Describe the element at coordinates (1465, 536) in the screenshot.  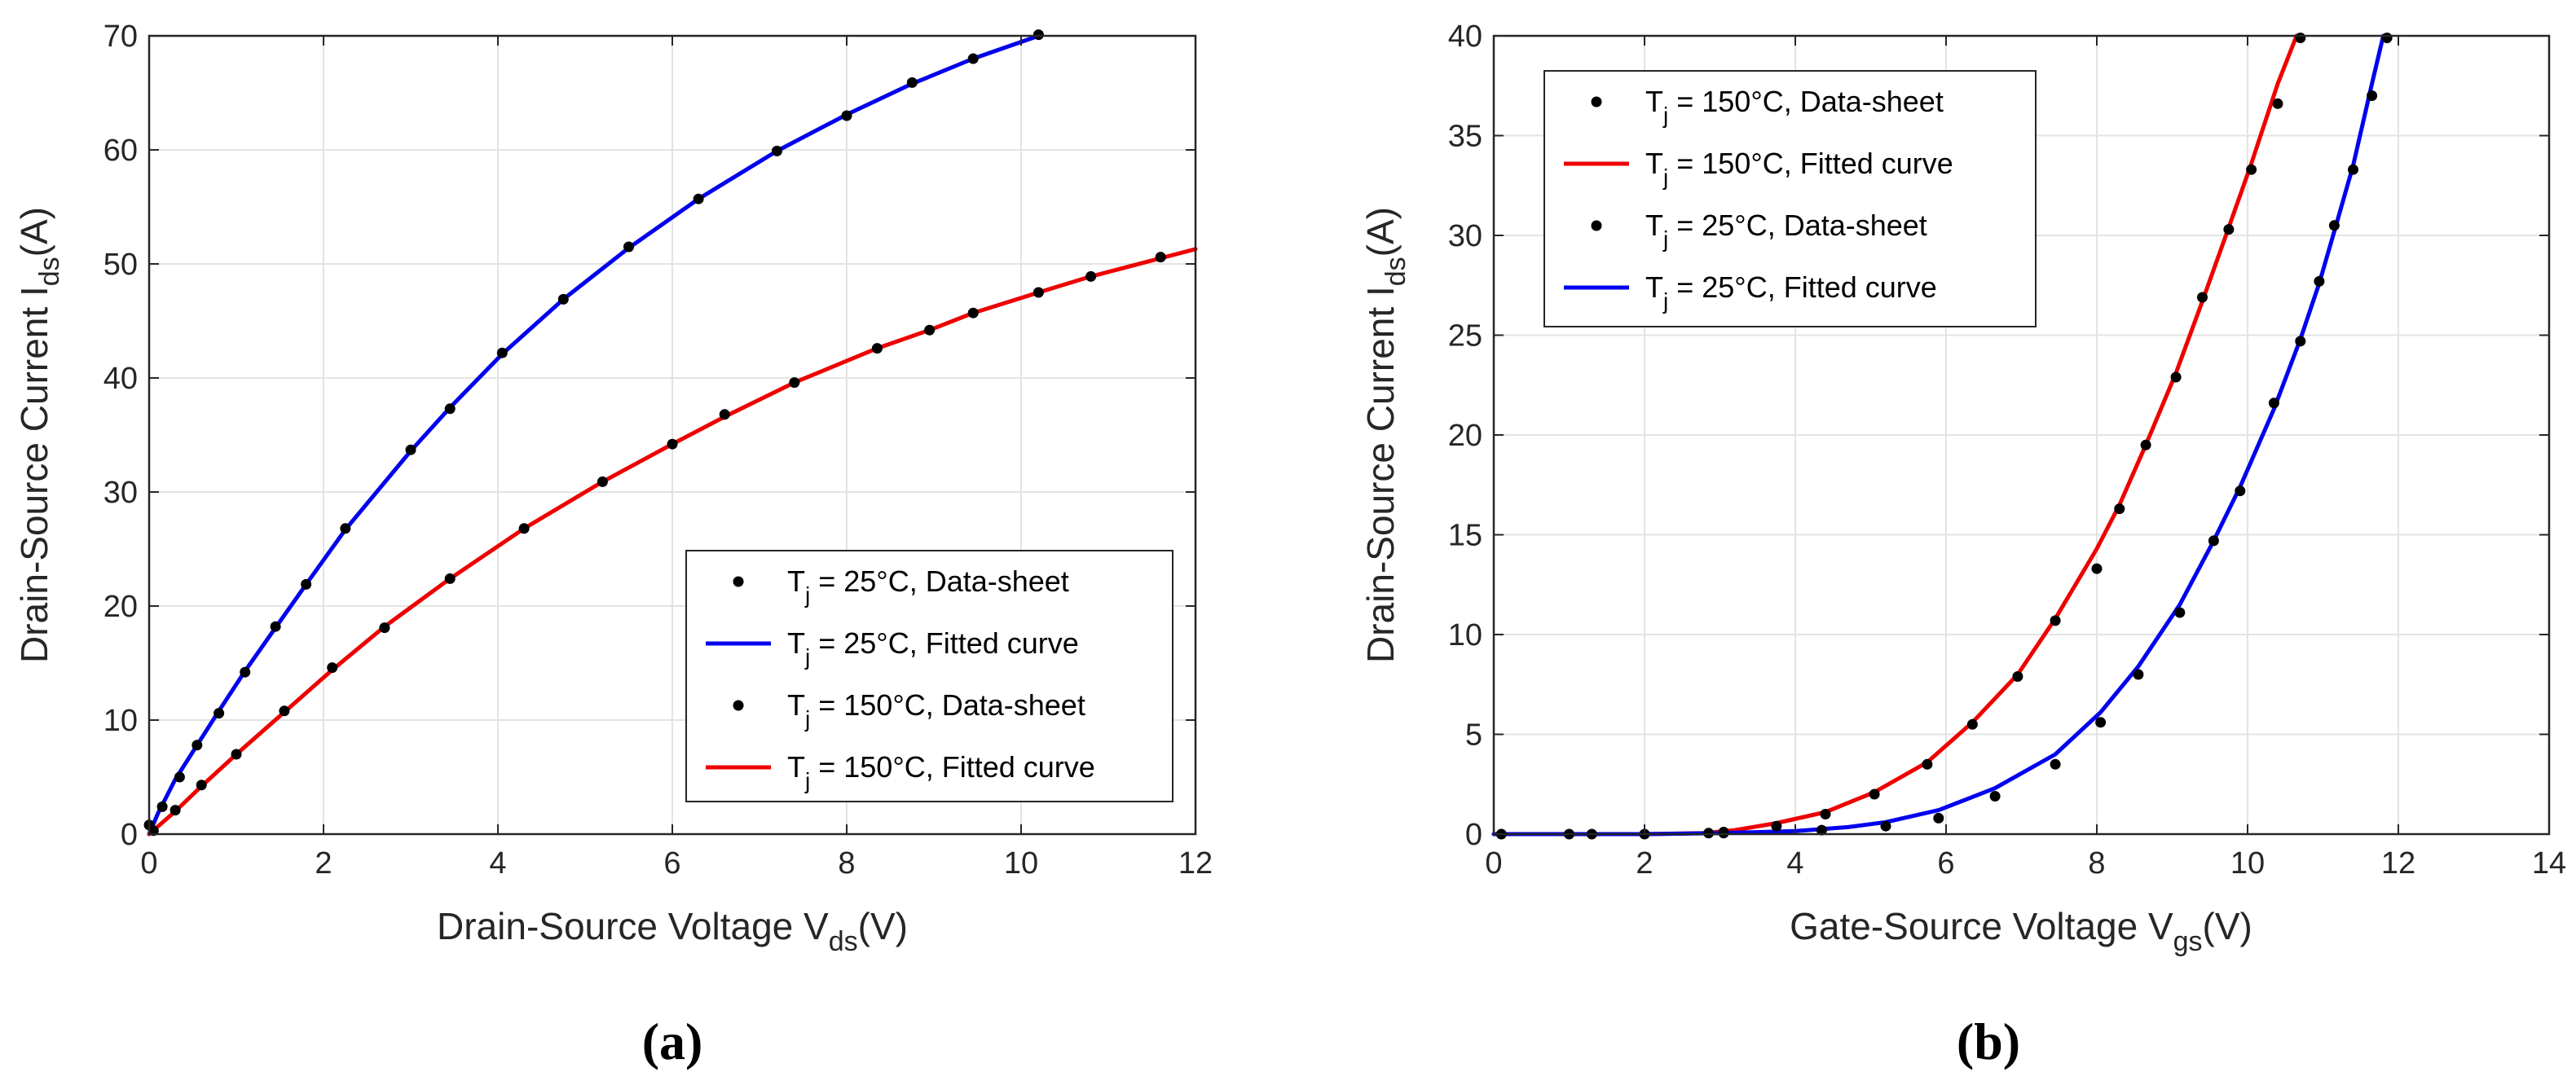
I see `y-tick-label: 15` at that location.